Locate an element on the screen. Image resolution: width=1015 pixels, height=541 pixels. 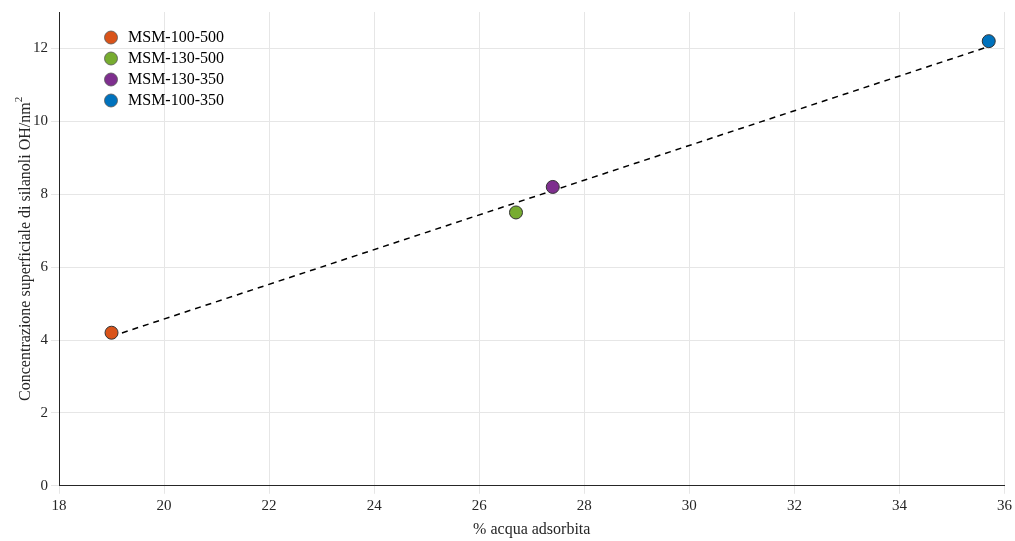
x-tick-label: 28 is located at coordinates (584, 504).